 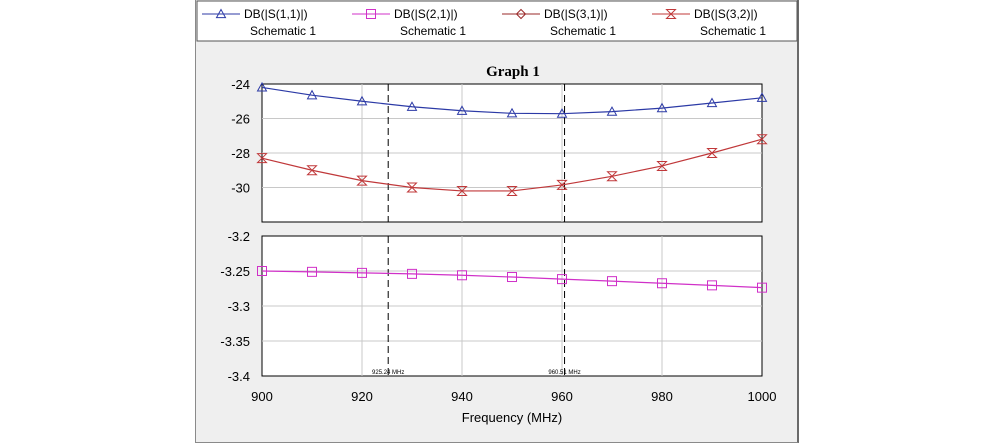 I want to click on y-tick-label: -3.4, so click(x=239, y=376).